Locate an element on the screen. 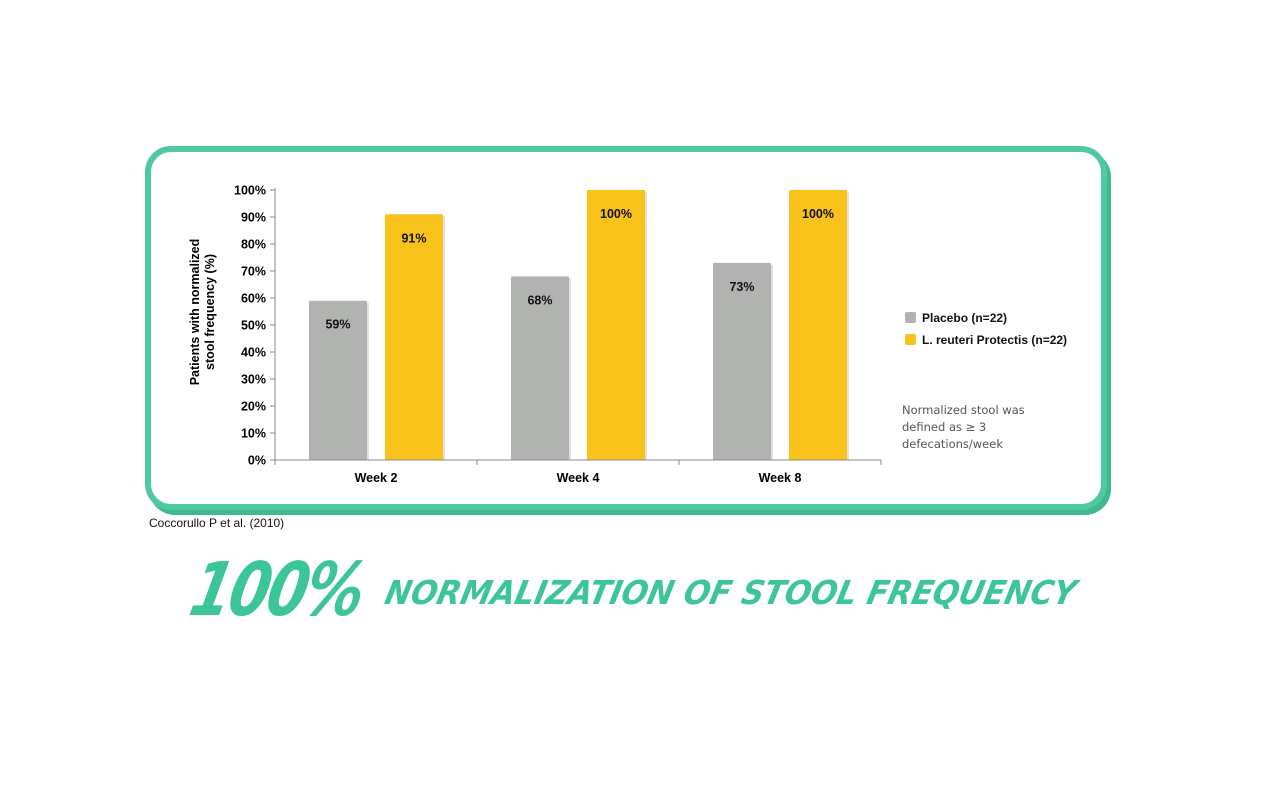 This screenshot has height=800, width=1280. x-tick-label: Week 4 is located at coordinates (578, 478).